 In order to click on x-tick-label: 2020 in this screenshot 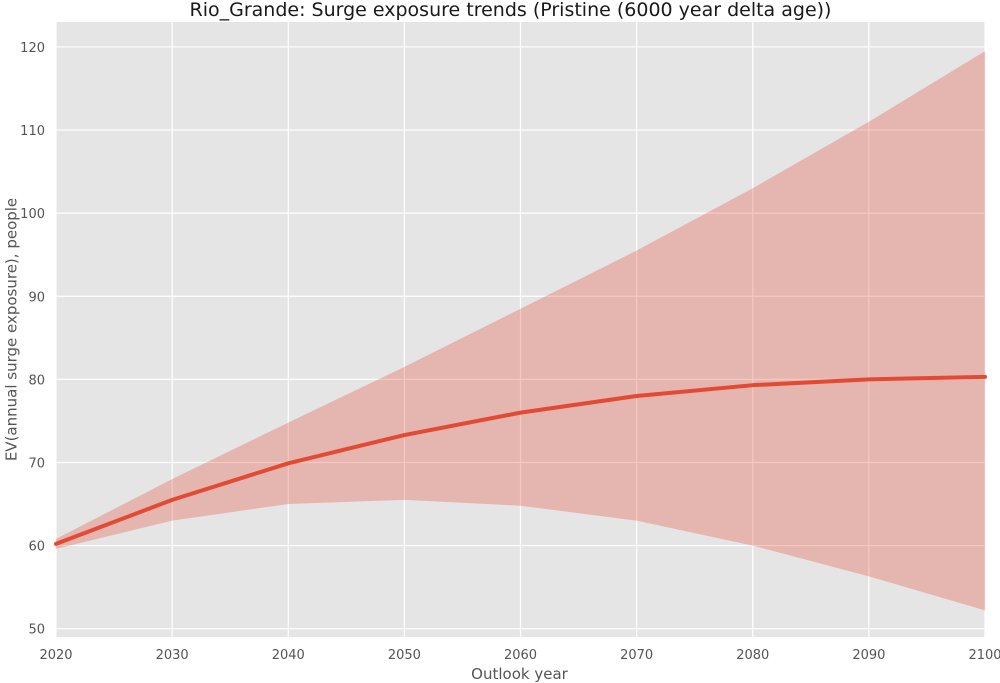, I will do `click(55, 655)`.